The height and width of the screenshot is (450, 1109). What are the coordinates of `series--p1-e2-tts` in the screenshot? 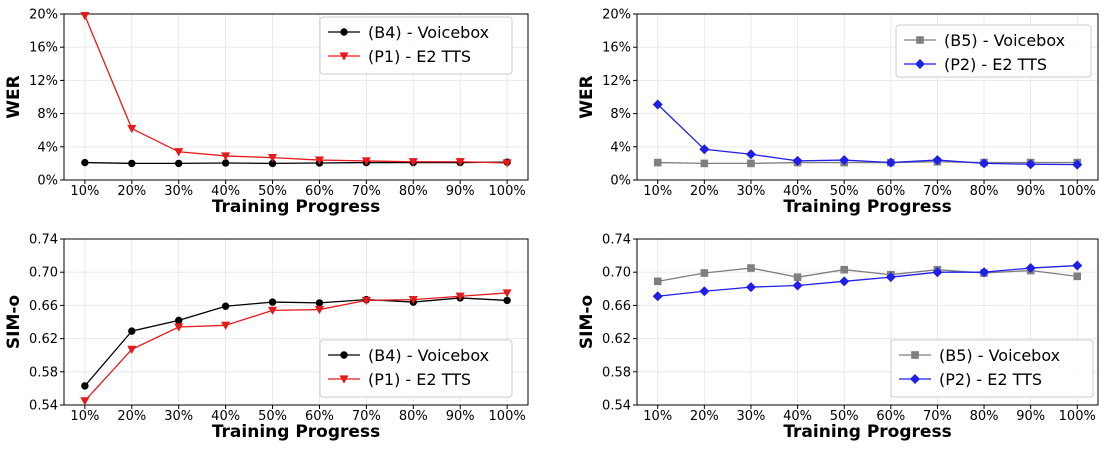 It's located at (296, 347).